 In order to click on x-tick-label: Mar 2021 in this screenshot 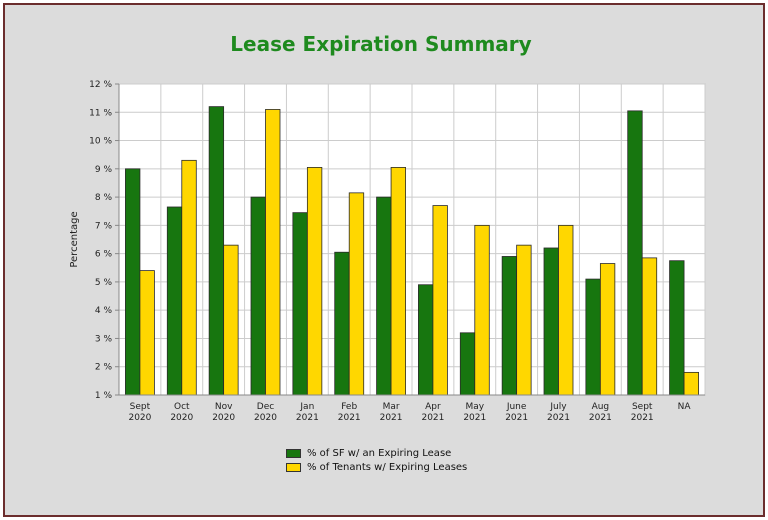, I will do `click(391, 412)`.